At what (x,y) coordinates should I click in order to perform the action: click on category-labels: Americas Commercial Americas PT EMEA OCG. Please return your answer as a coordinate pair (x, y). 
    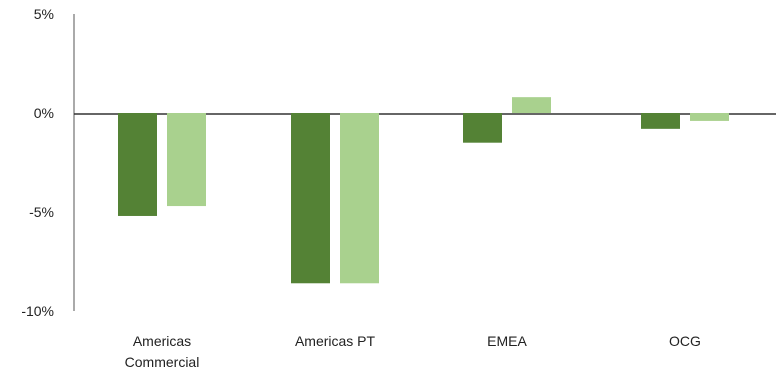
    Looking at the image, I should click on (413, 351).